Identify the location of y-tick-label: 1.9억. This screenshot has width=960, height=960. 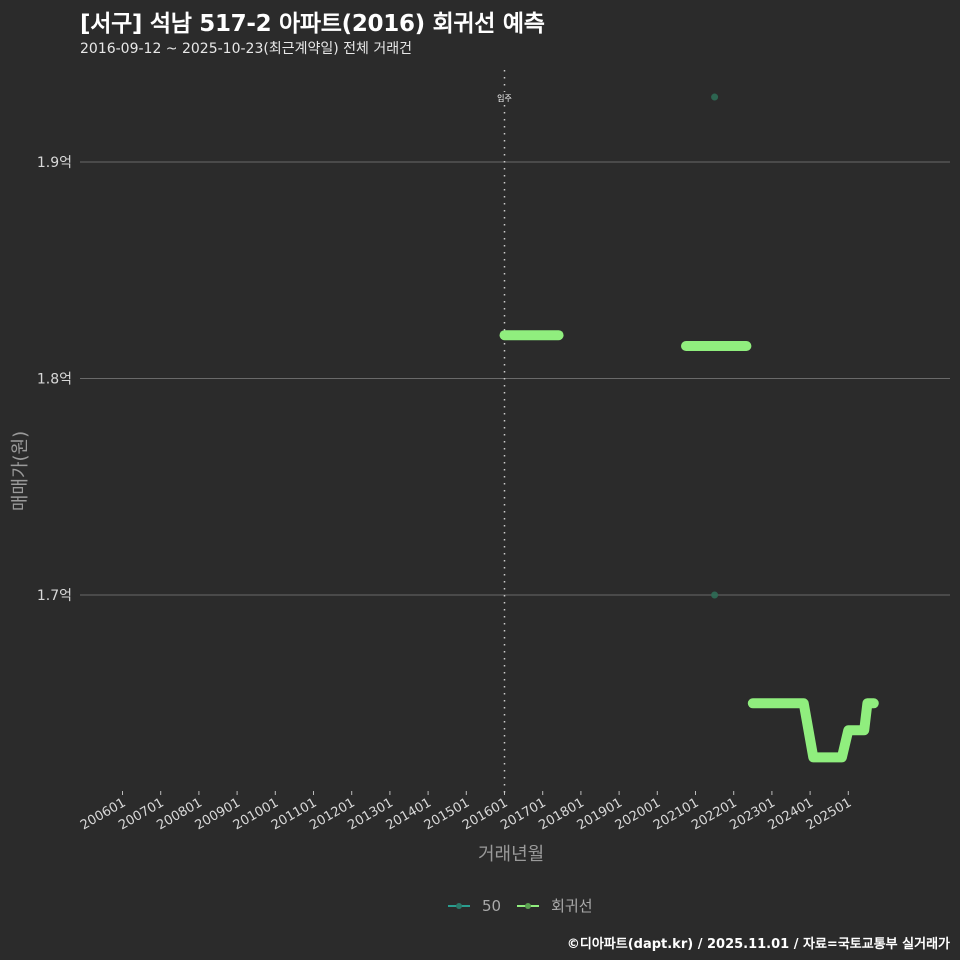
(54, 163).